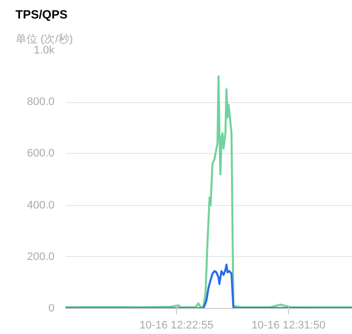  What do you see at coordinates (51, 308) in the screenshot?
I see `y-tick-label: 0` at bounding box center [51, 308].